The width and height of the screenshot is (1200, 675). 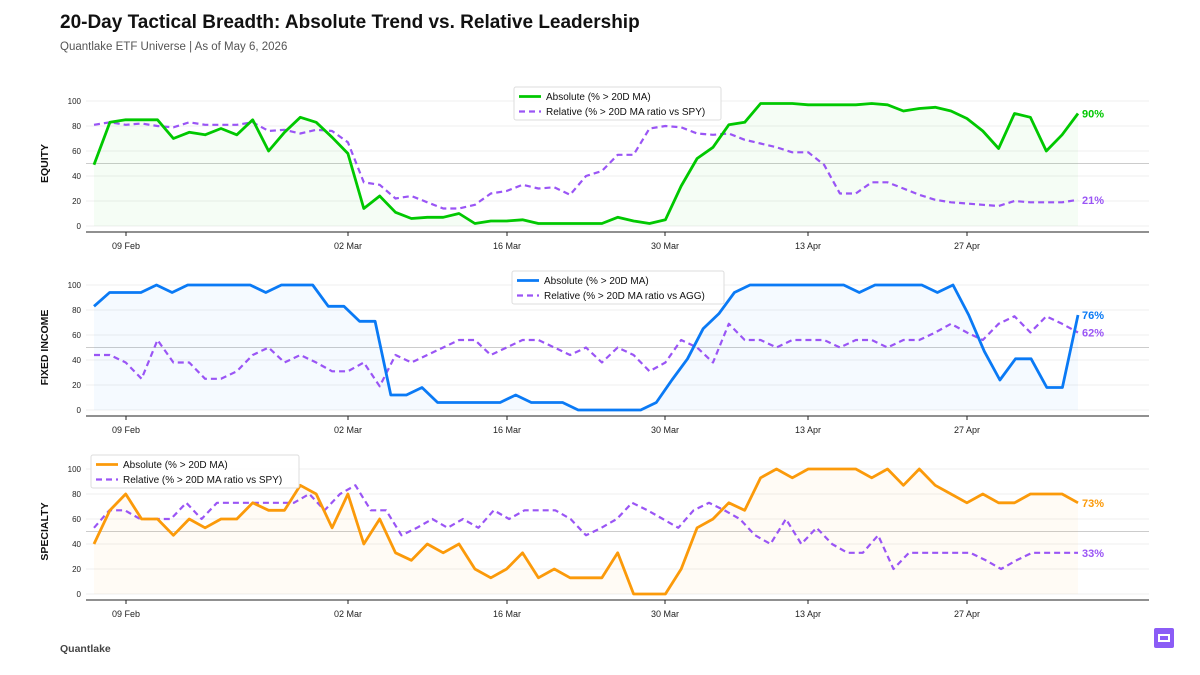 I want to click on panel-ylabel: SPECIALTY, so click(x=45, y=531).